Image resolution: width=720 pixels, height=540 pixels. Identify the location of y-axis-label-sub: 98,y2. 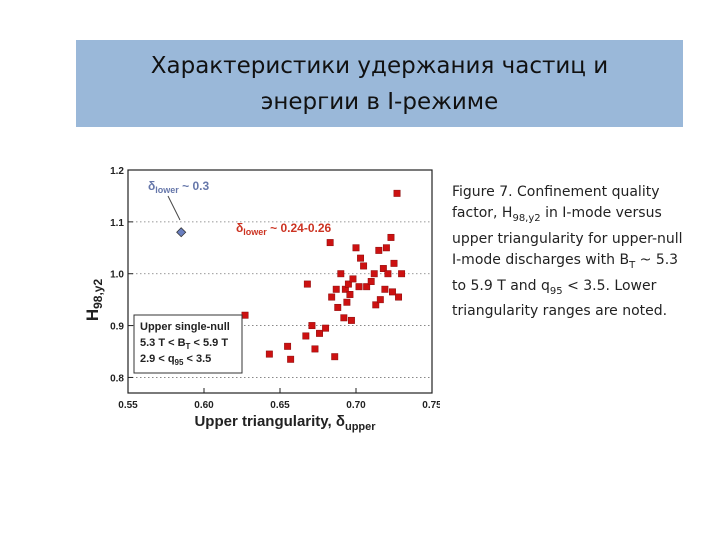
(98, 294).